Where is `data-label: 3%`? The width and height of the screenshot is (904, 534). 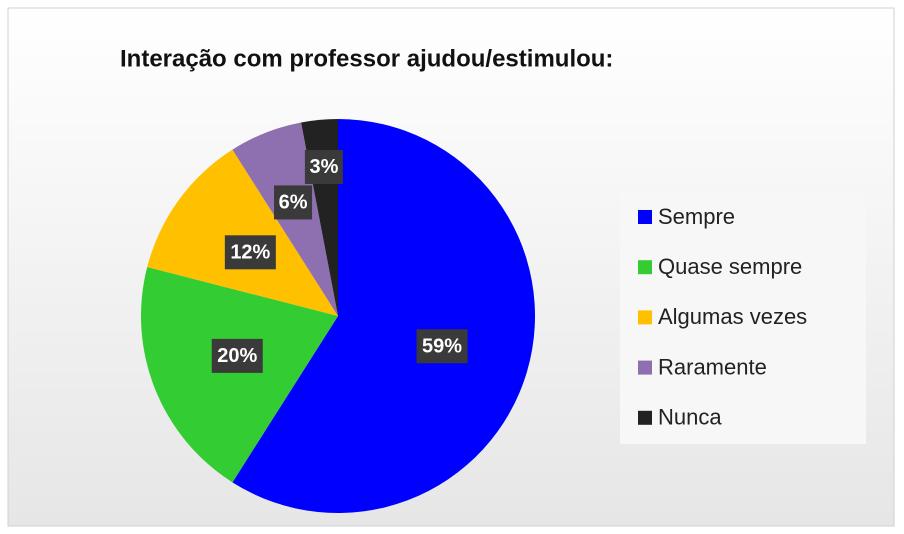 data-label: 3% is located at coordinates (323, 167).